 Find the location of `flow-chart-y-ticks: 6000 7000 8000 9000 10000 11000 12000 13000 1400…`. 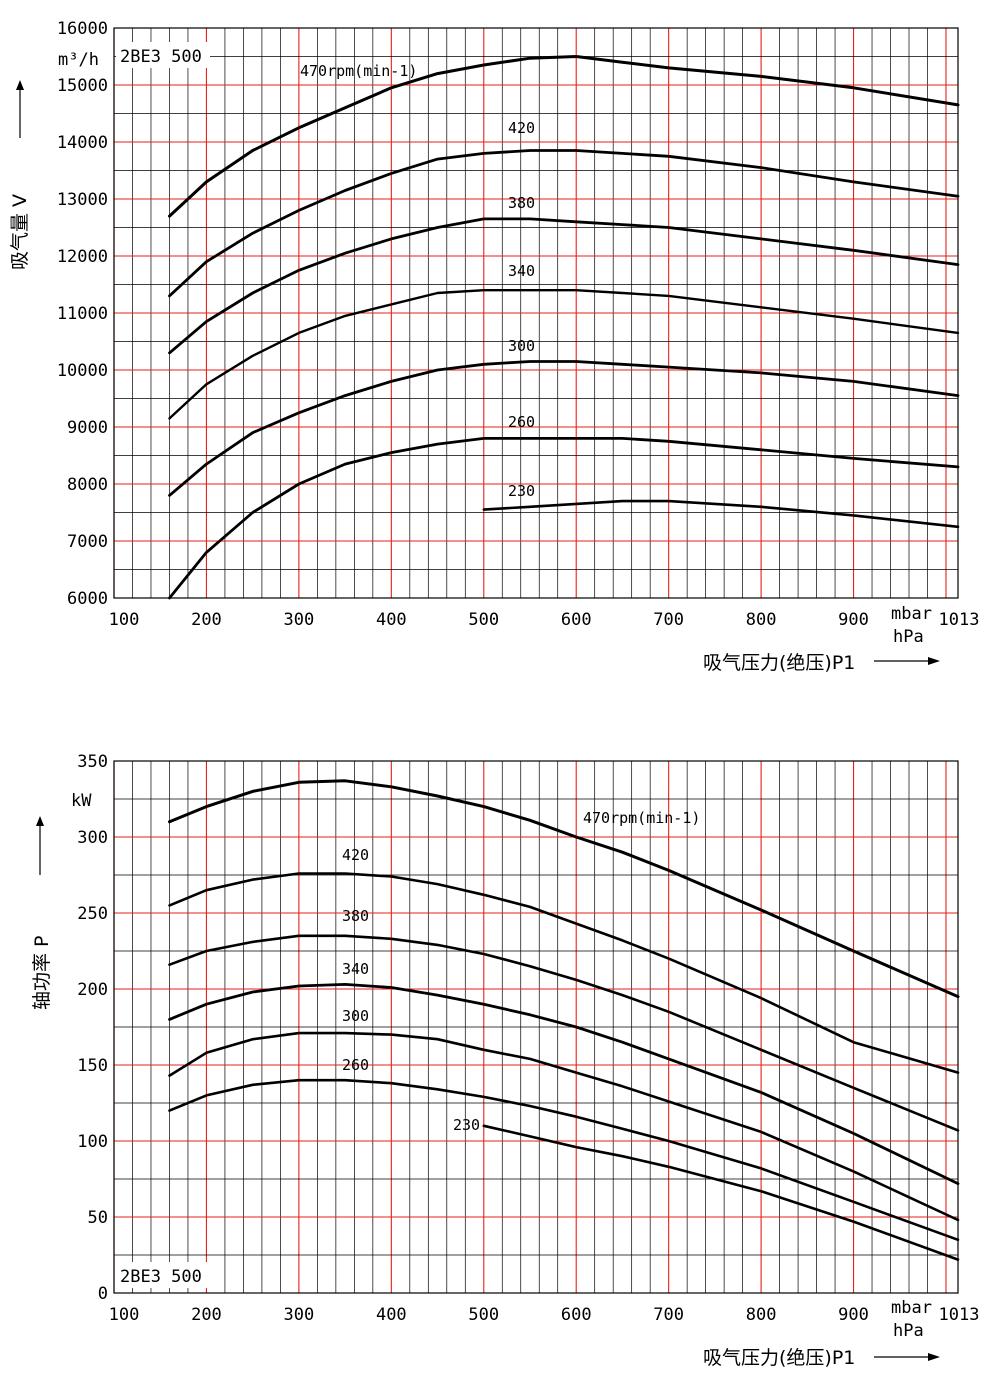

flow-chart-y-ticks: 6000 7000 8000 9000 10000 11000 12000 13000 1400… is located at coordinates (82, 314).